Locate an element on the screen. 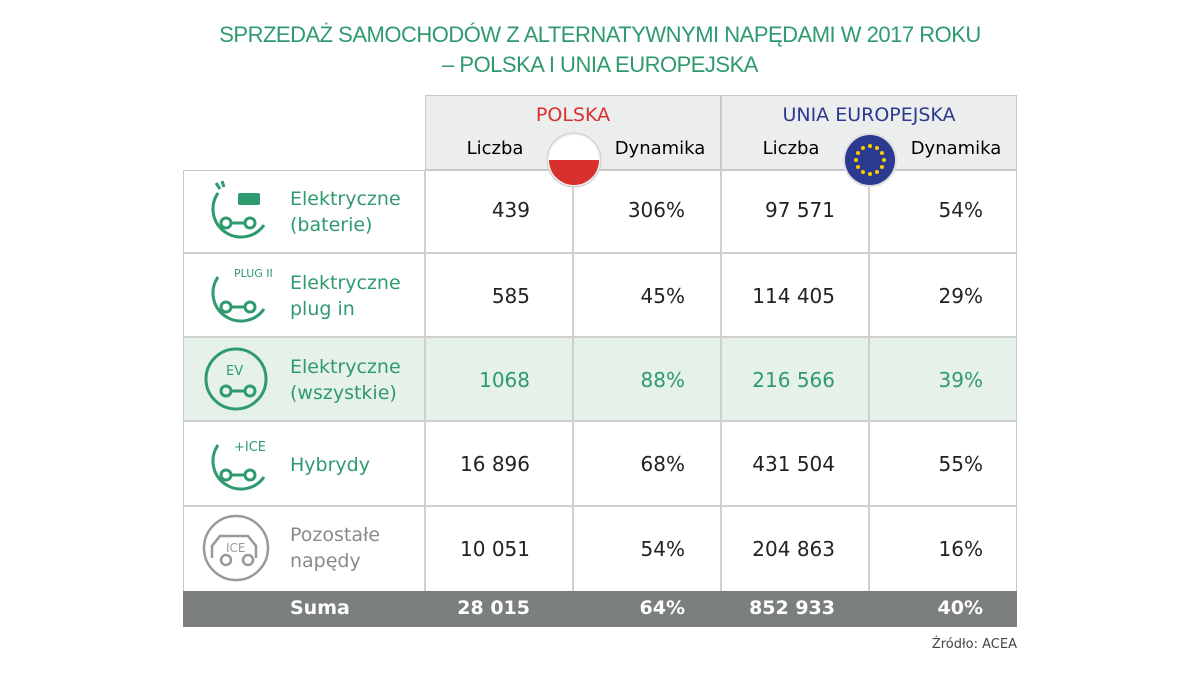 The image size is (1200, 675). cell: 10 051 is located at coordinates (495, 549).